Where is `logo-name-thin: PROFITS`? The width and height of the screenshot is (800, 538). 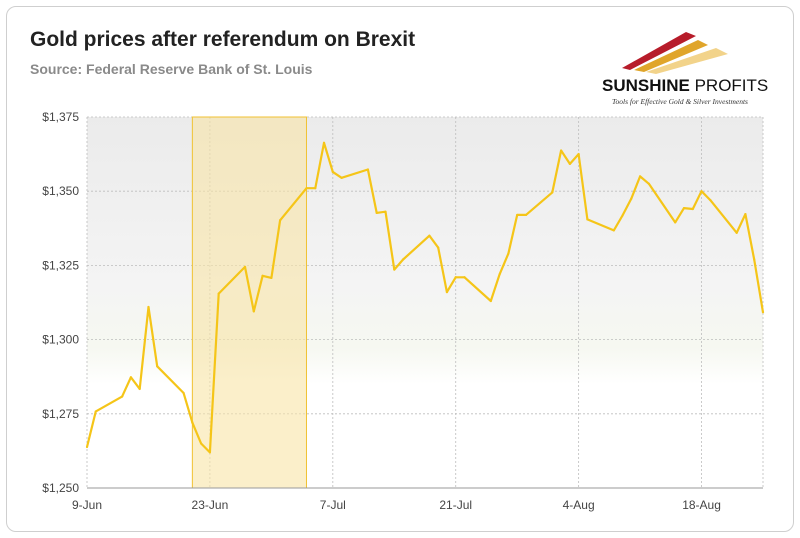
logo-name-thin: PROFITS is located at coordinates (729, 85).